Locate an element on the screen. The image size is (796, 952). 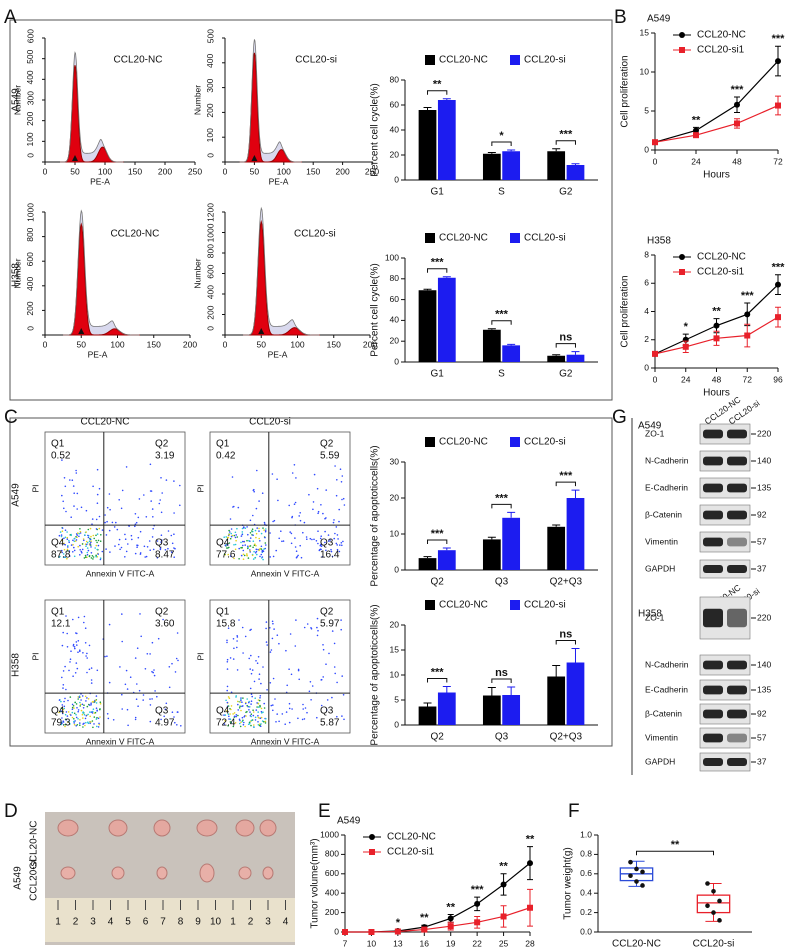
y-axis-label: Number is located at coordinates (17, 273).